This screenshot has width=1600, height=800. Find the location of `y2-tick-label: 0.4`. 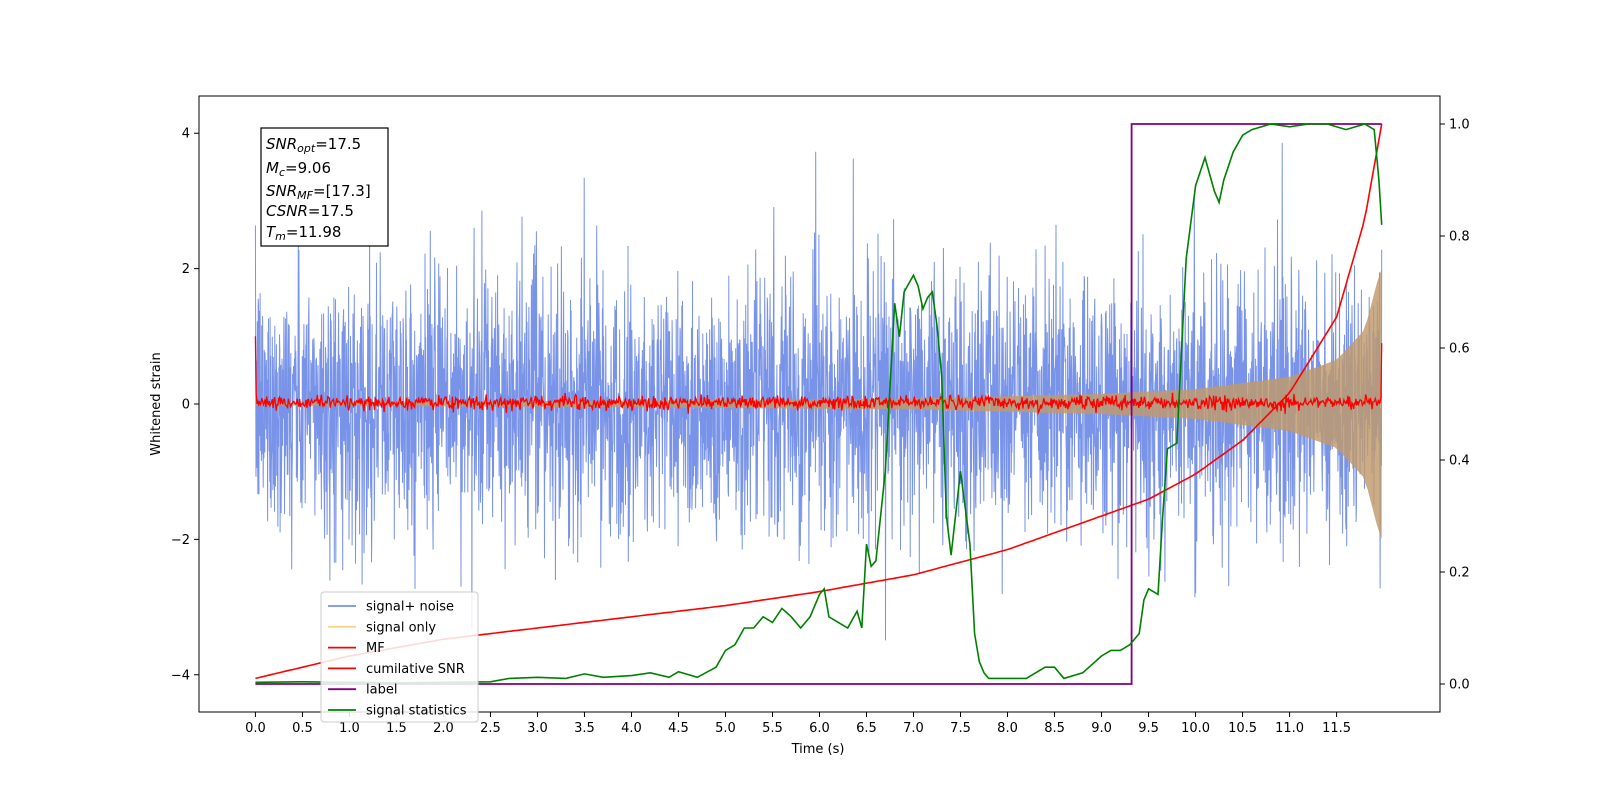

y2-tick-label: 0.4 is located at coordinates (1459, 461).